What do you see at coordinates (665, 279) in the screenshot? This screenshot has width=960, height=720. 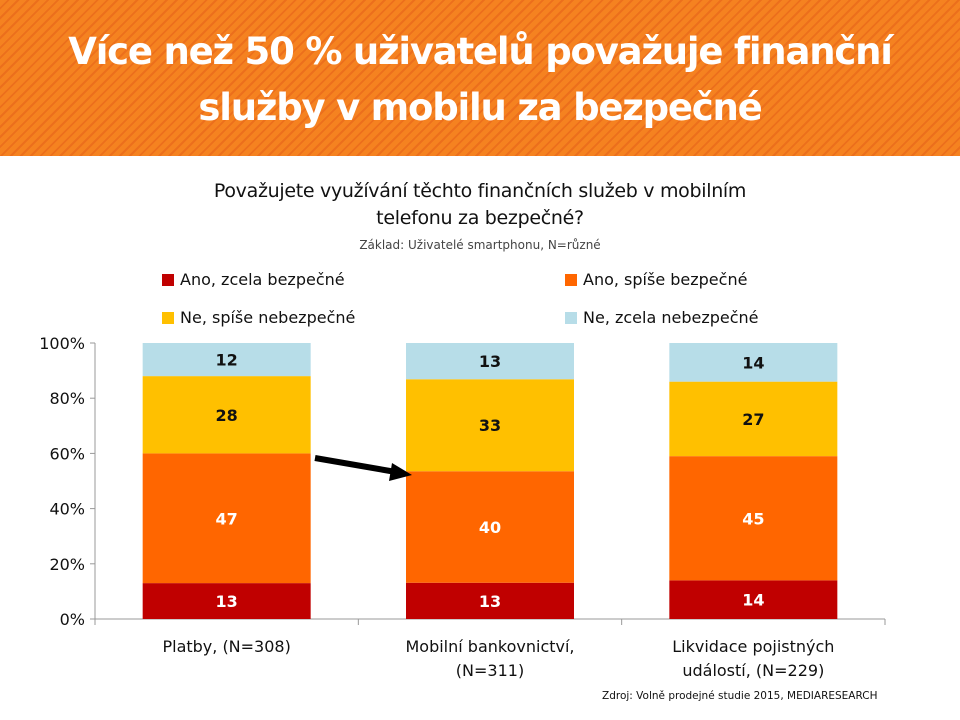 I see `legend-label: Ano, spíše bezpečné` at bounding box center [665, 279].